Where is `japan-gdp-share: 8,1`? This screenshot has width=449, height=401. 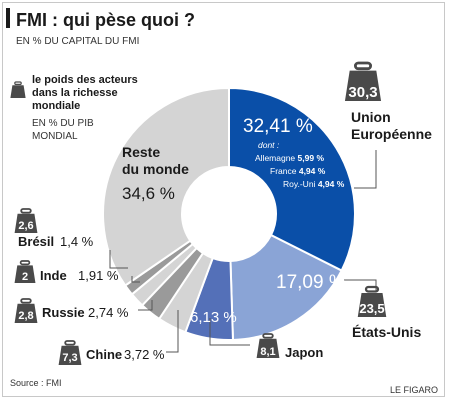 japan-gdp-share: 8,1 is located at coordinates (267, 352).